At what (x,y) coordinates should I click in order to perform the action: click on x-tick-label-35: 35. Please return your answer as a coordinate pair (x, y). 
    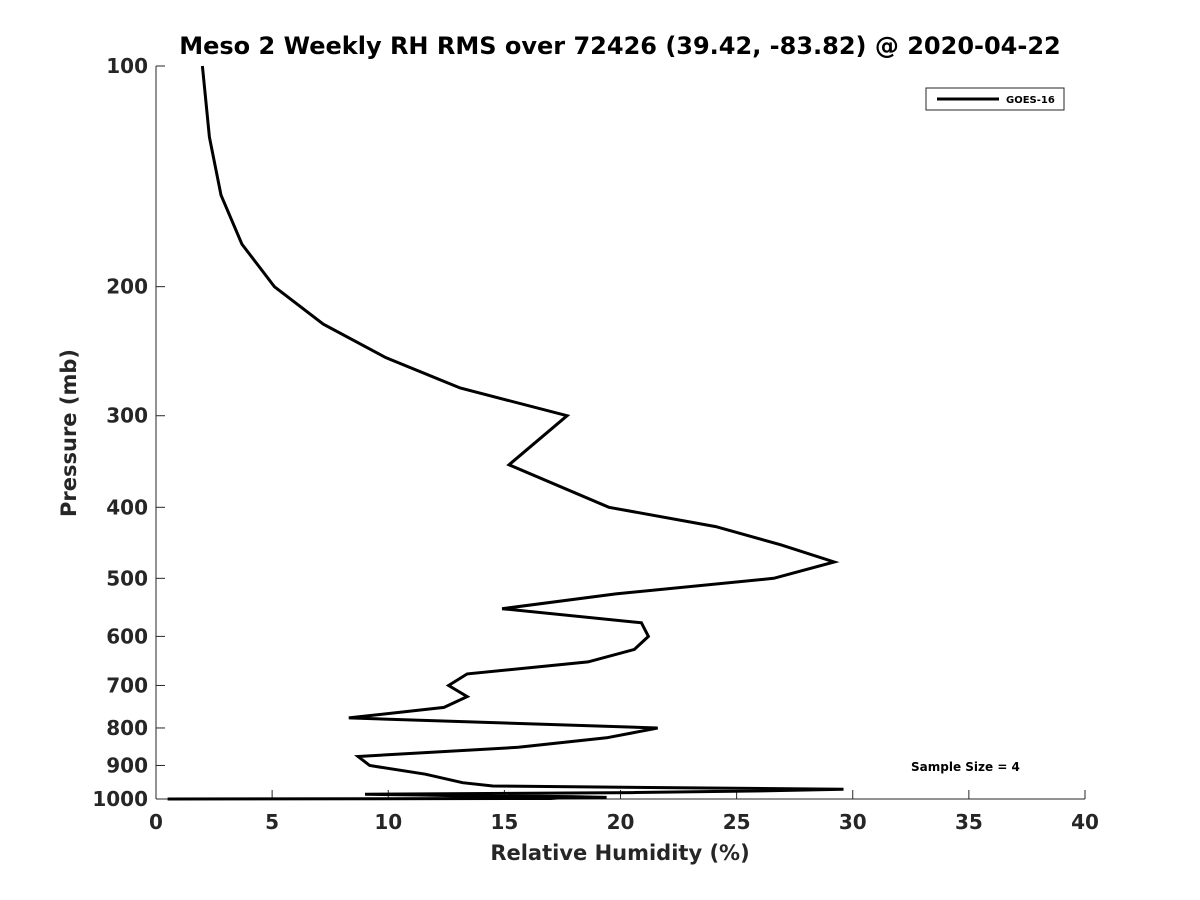
    Looking at the image, I should click on (969, 822).